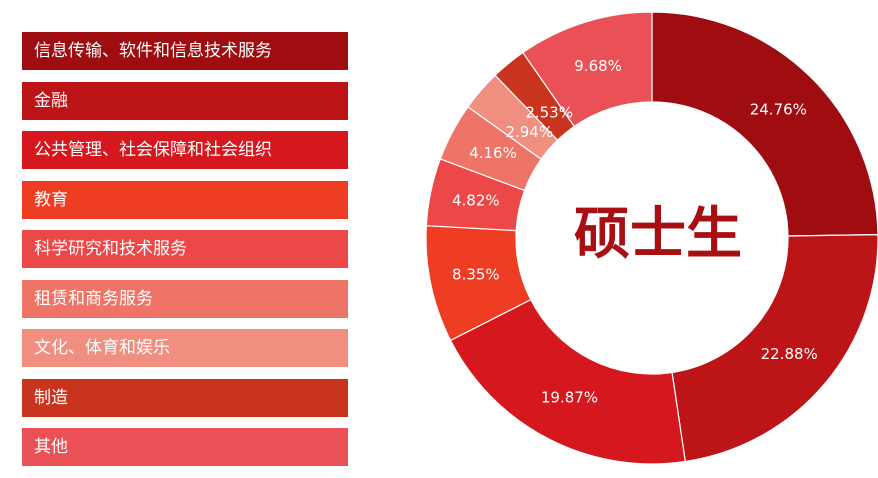 This screenshot has width=878, height=478. Describe the element at coordinates (93, 298) in the screenshot. I see `legend-label: 租赁和商务服务` at that location.